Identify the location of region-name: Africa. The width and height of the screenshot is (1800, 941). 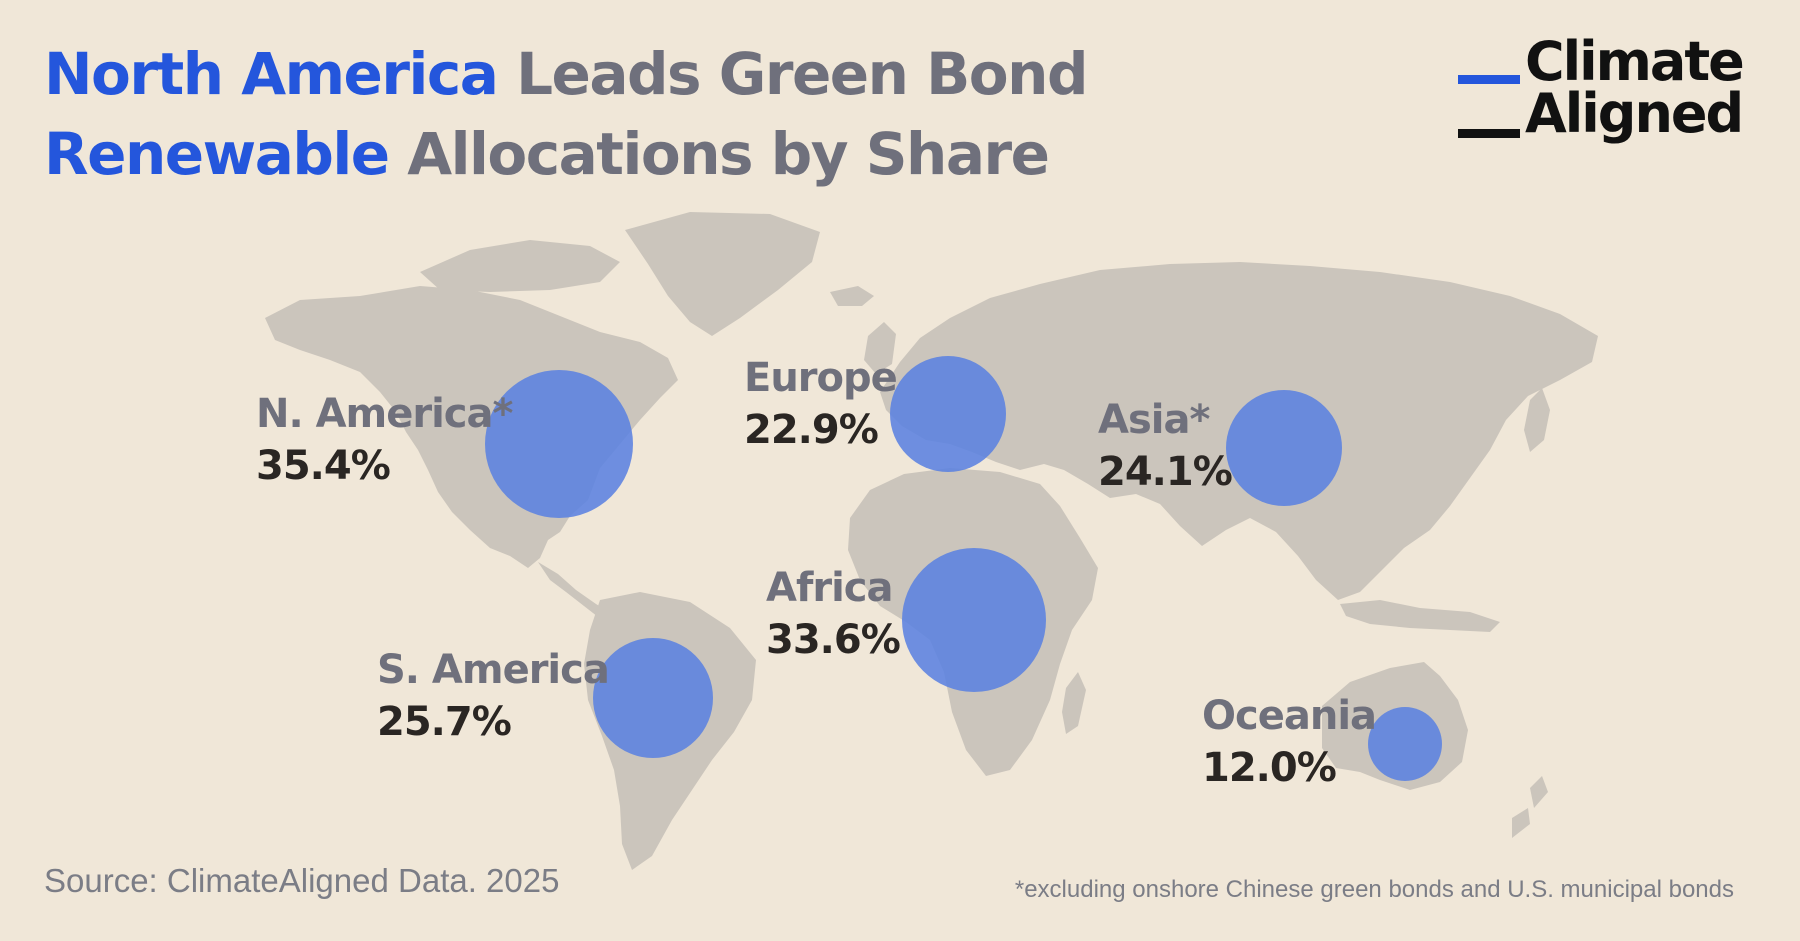
(829, 588).